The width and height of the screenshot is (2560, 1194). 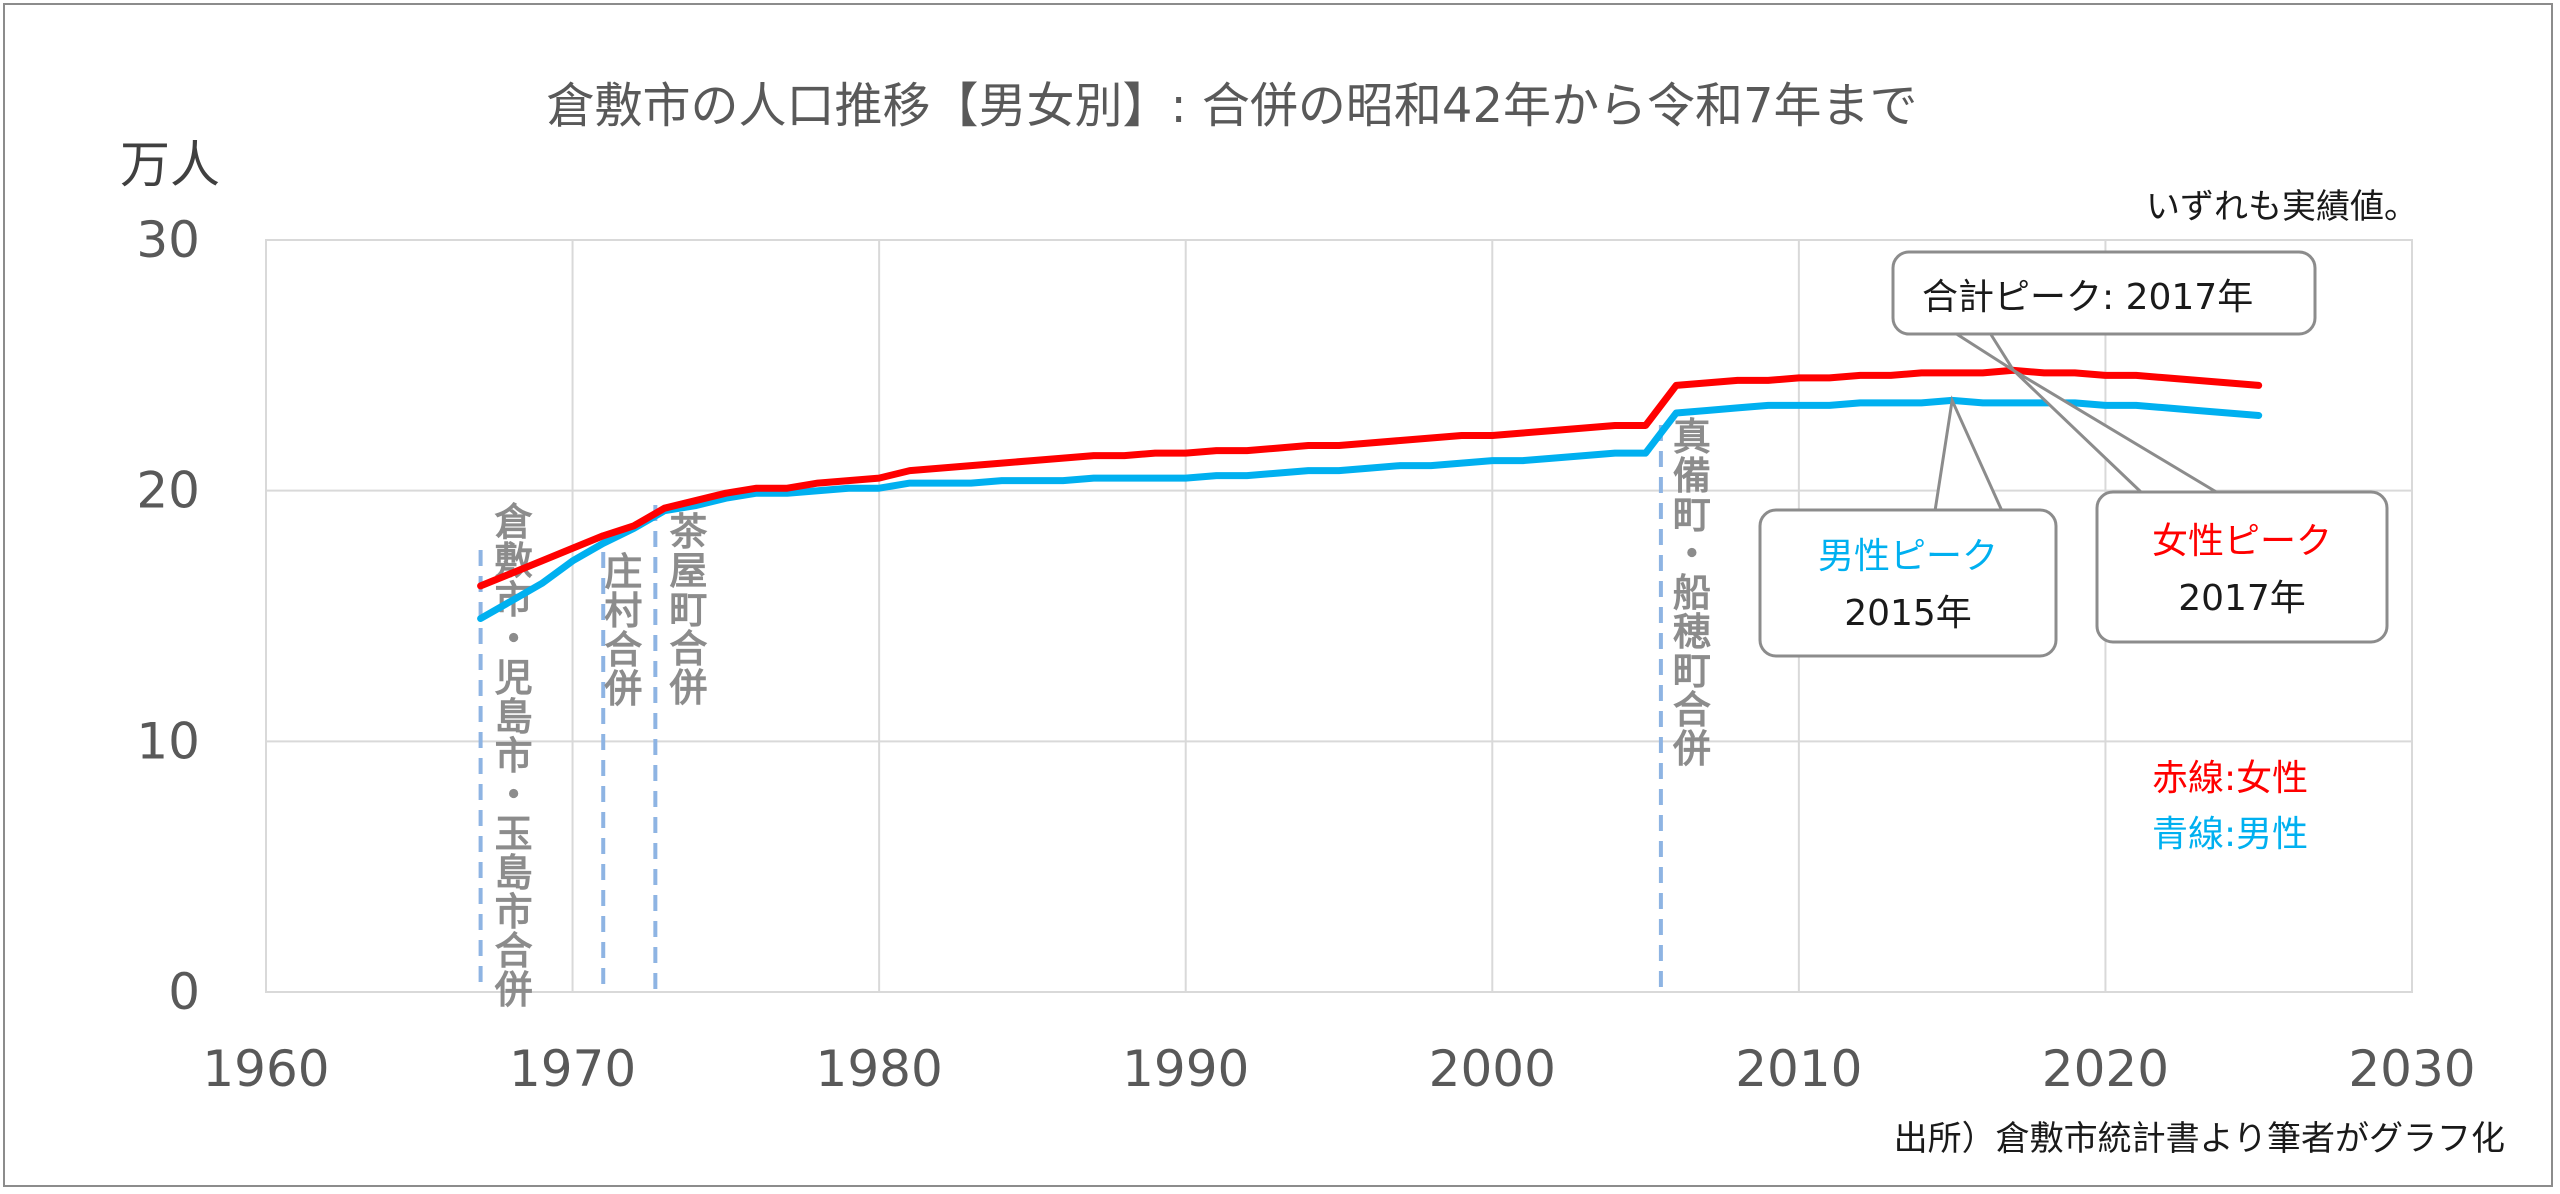 I want to click on y-tick-label: 30, so click(x=168, y=240).